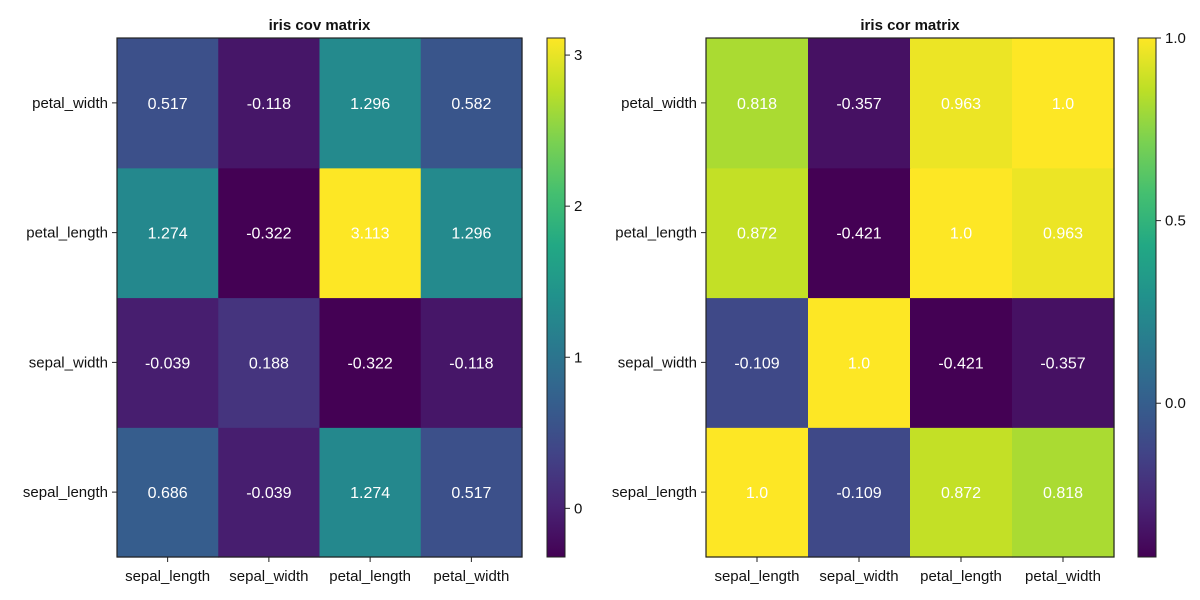 The height and width of the screenshot is (600, 1200). What do you see at coordinates (910, 25) in the screenshot?
I see `chart-title: iris cor matrix` at bounding box center [910, 25].